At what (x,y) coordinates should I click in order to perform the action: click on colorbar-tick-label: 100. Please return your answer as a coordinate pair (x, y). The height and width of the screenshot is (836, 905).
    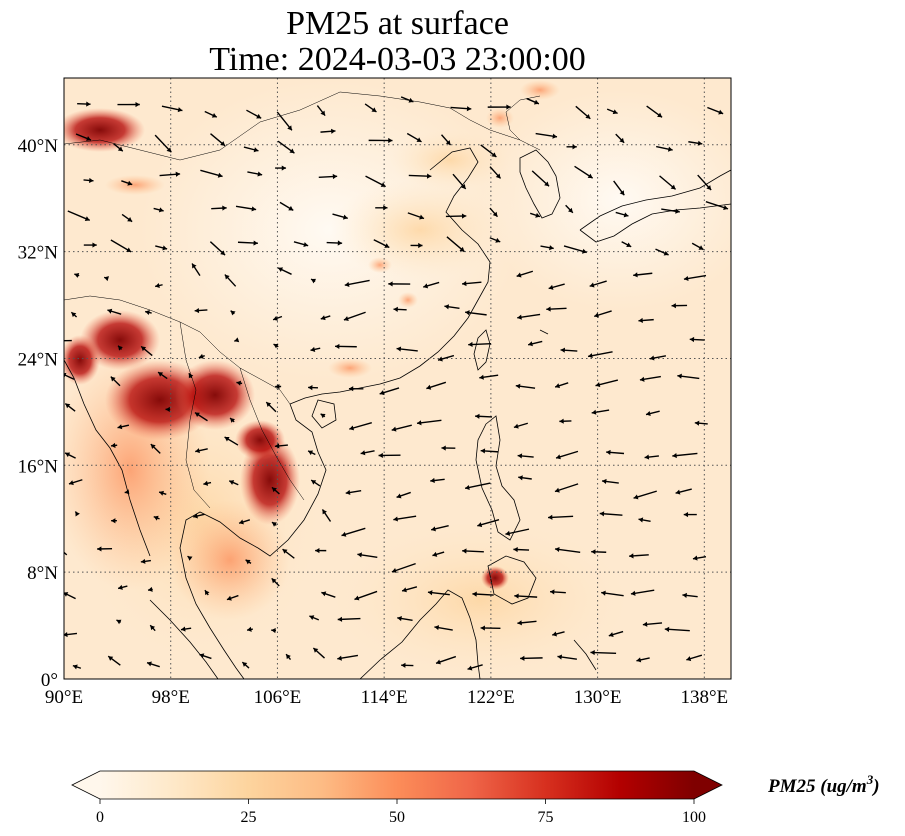
    Looking at the image, I should click on (694, 817).